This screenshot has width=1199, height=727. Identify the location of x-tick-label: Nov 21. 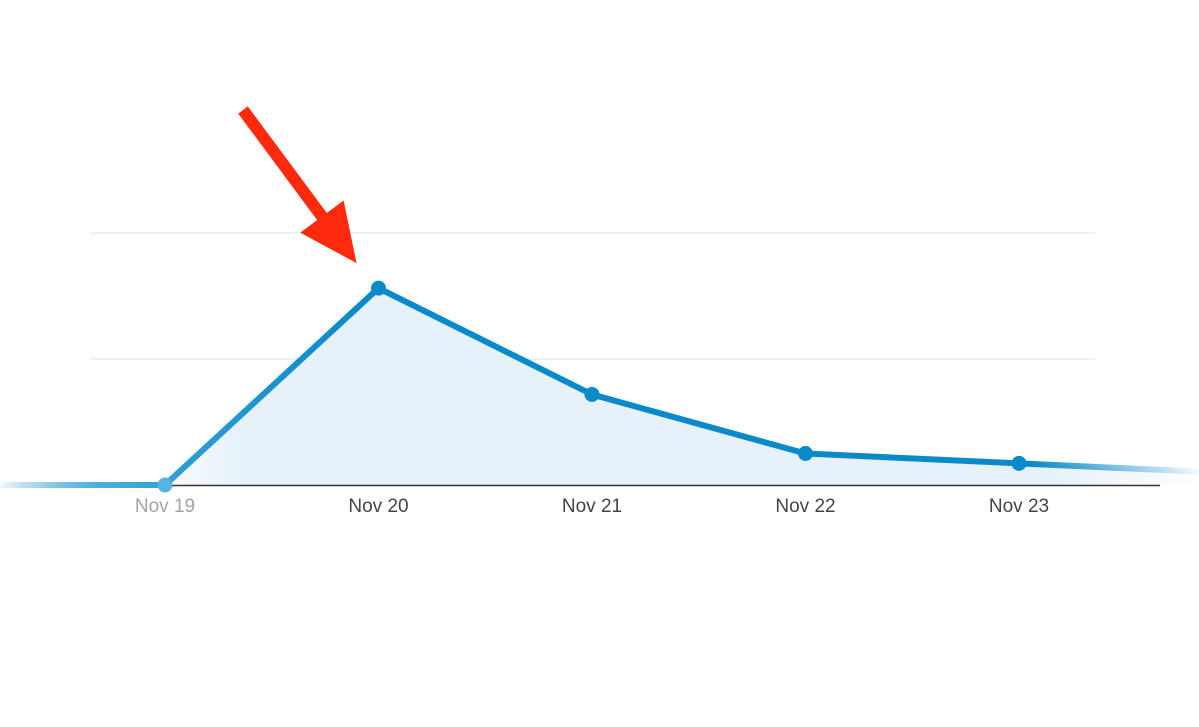
(592, 506).